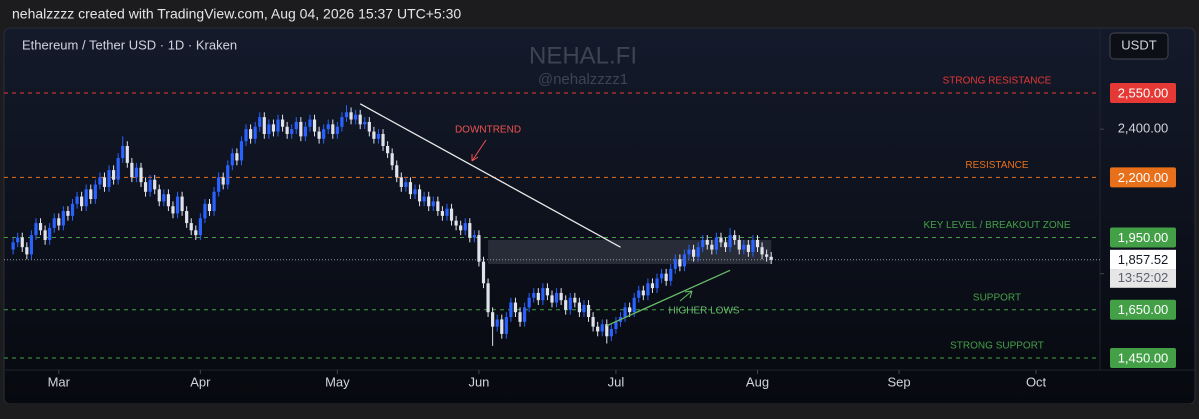 The image size is (1199, 419). I want to click on currency-button, so click(1139, 46).